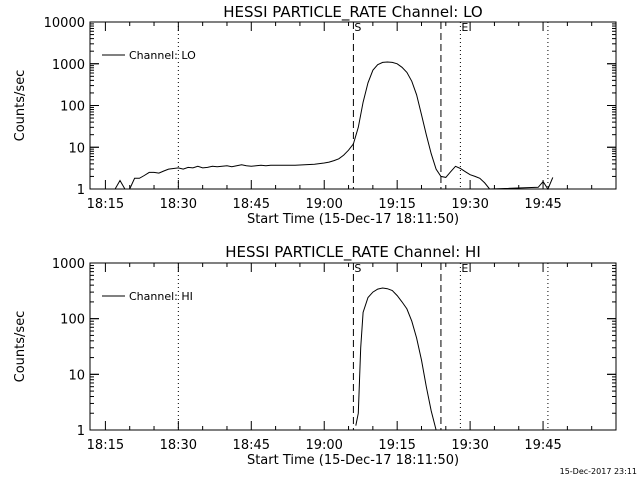 Image resolution: width=640 pixels, height=480 pixels. What do you see at coordinates (162, 55) in the screenshot?
I see `legend-label-lo: Channel: LO` at bounding box center [162, 55].